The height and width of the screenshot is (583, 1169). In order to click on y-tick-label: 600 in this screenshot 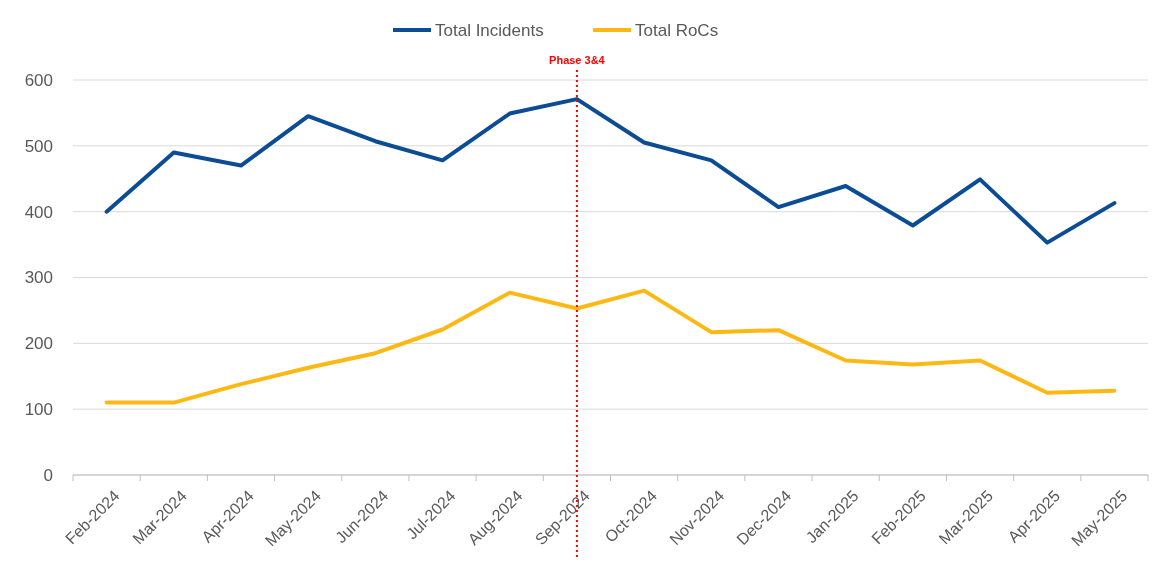, I will do `click(38, 80)`.